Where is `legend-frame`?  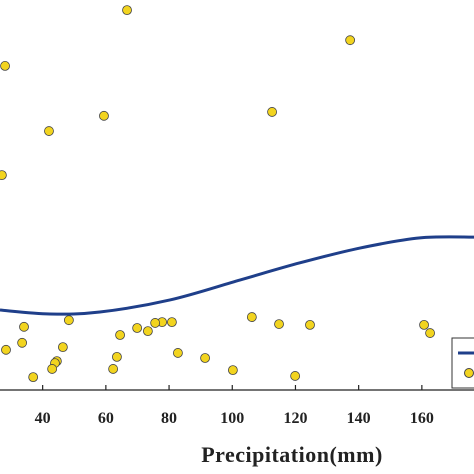
legend-frame is located at coordinates (462, 363).